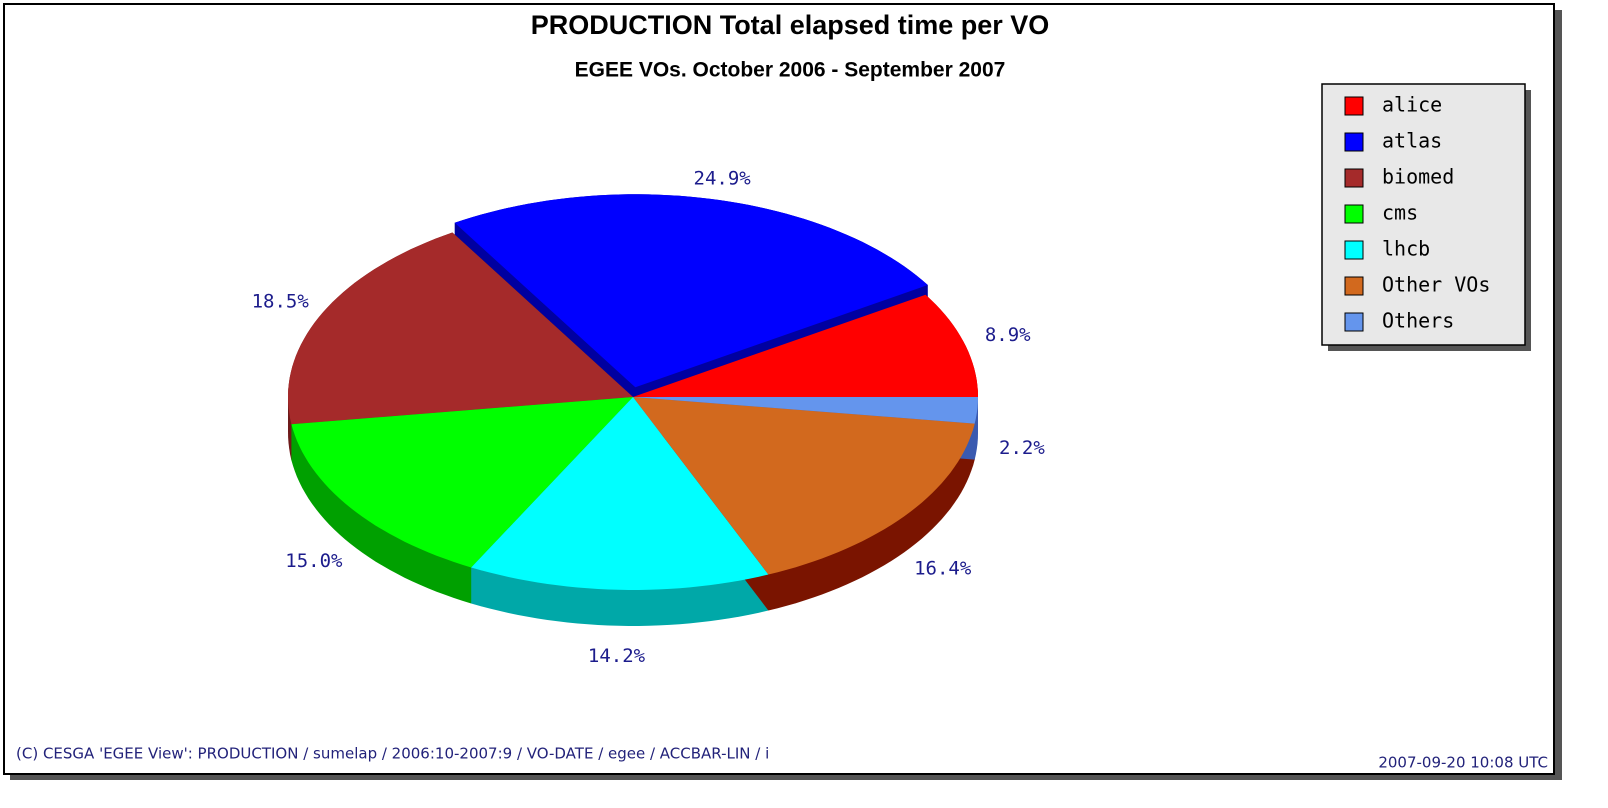 The image size is (1608, 808). Describe the element at coordinates (1463, 763) in the screenshot. I see `timestamp: 2007-09-20 10:08 UTC` at that location.